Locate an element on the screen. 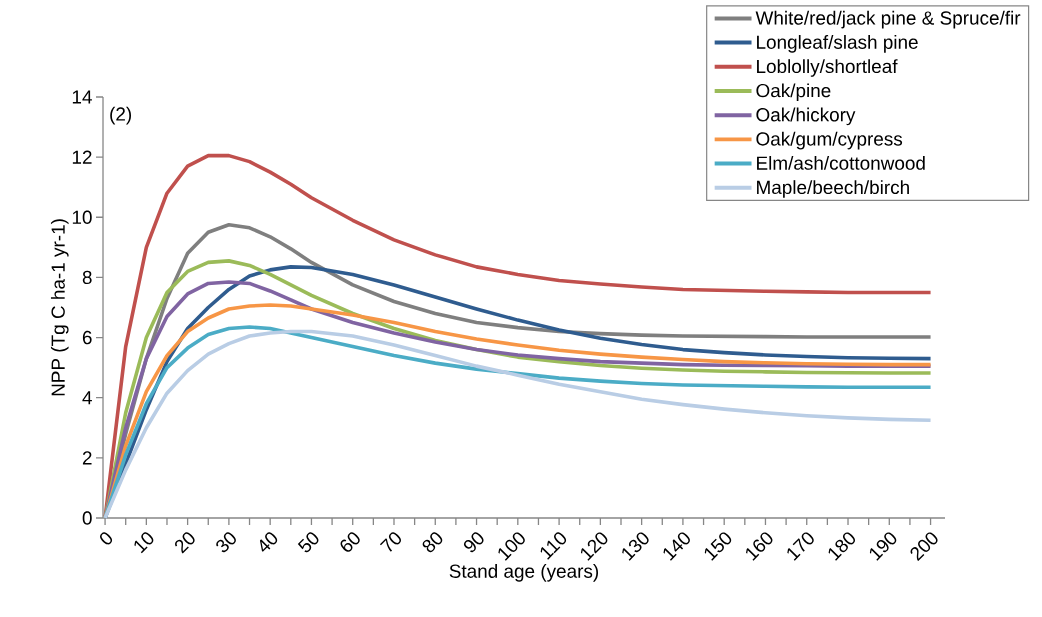  legend-label: Loblolly/shortleaf is located at coordinates (827, 68).